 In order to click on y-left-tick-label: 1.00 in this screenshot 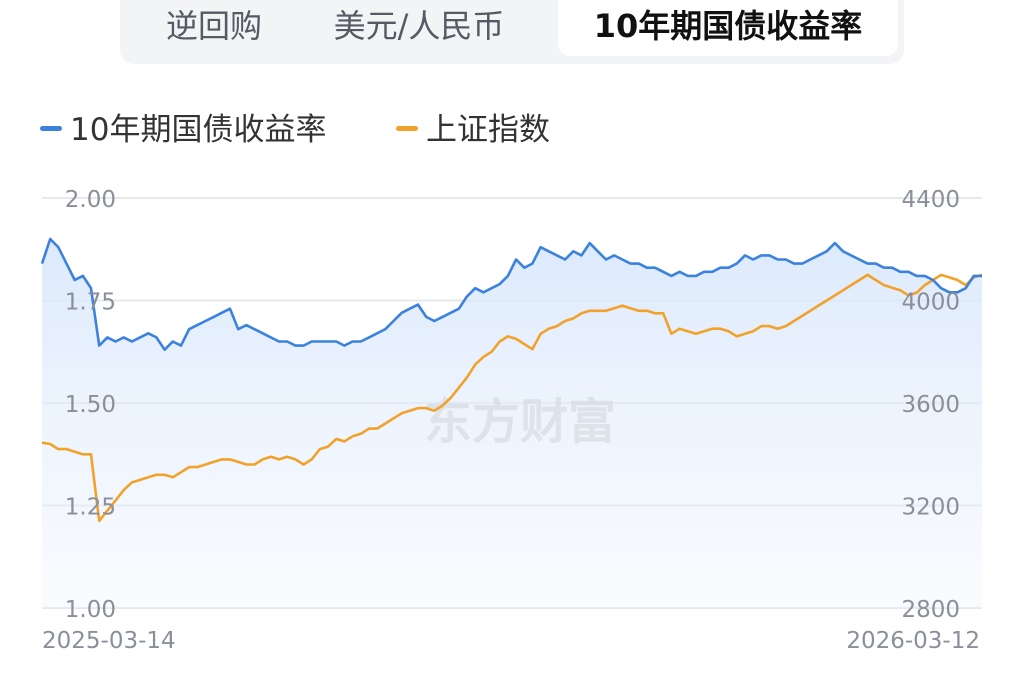, I will do `click(90, 608)`.